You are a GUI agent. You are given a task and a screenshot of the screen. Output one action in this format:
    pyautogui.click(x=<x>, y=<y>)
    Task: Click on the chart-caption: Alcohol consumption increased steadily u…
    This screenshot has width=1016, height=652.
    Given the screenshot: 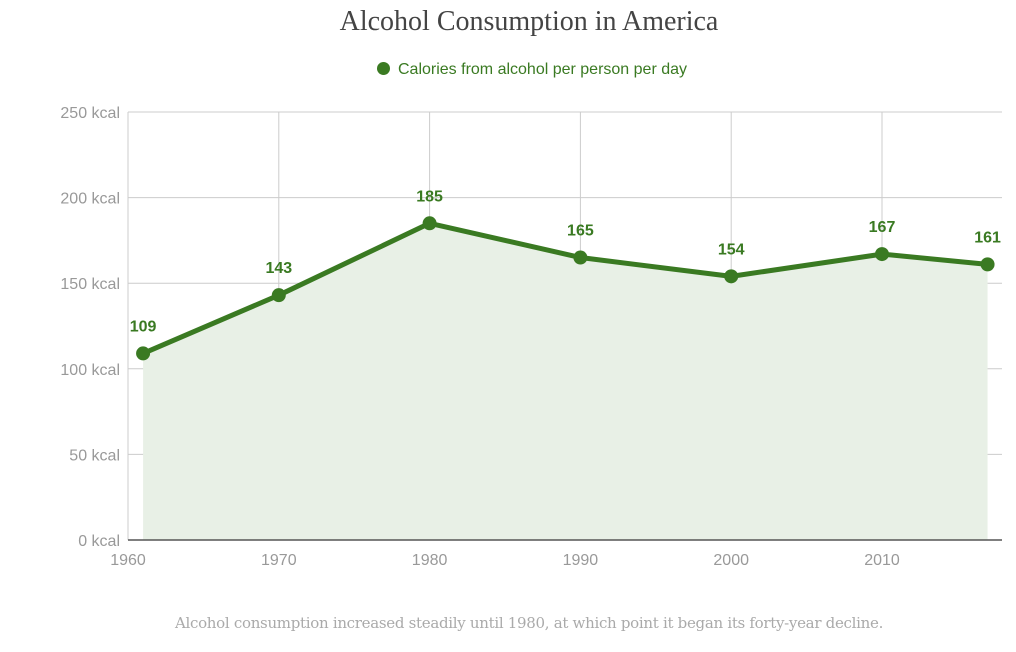 What is the action you would take?
    pyautogui.click(x=529, y=623)
    